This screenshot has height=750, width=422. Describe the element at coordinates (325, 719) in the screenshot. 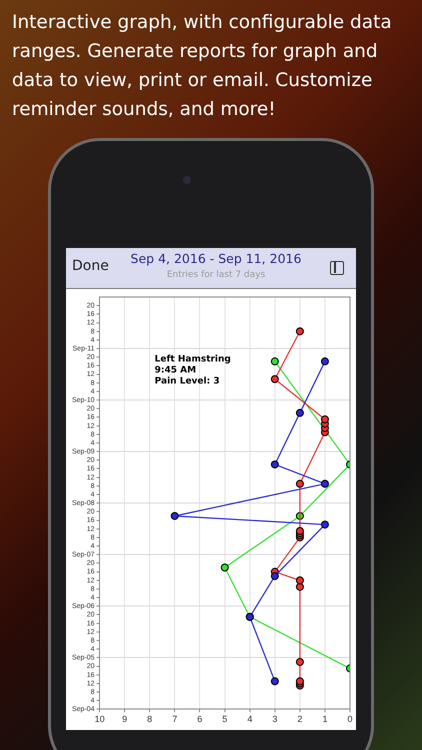

I see `x-tick-label: 1` at that location.